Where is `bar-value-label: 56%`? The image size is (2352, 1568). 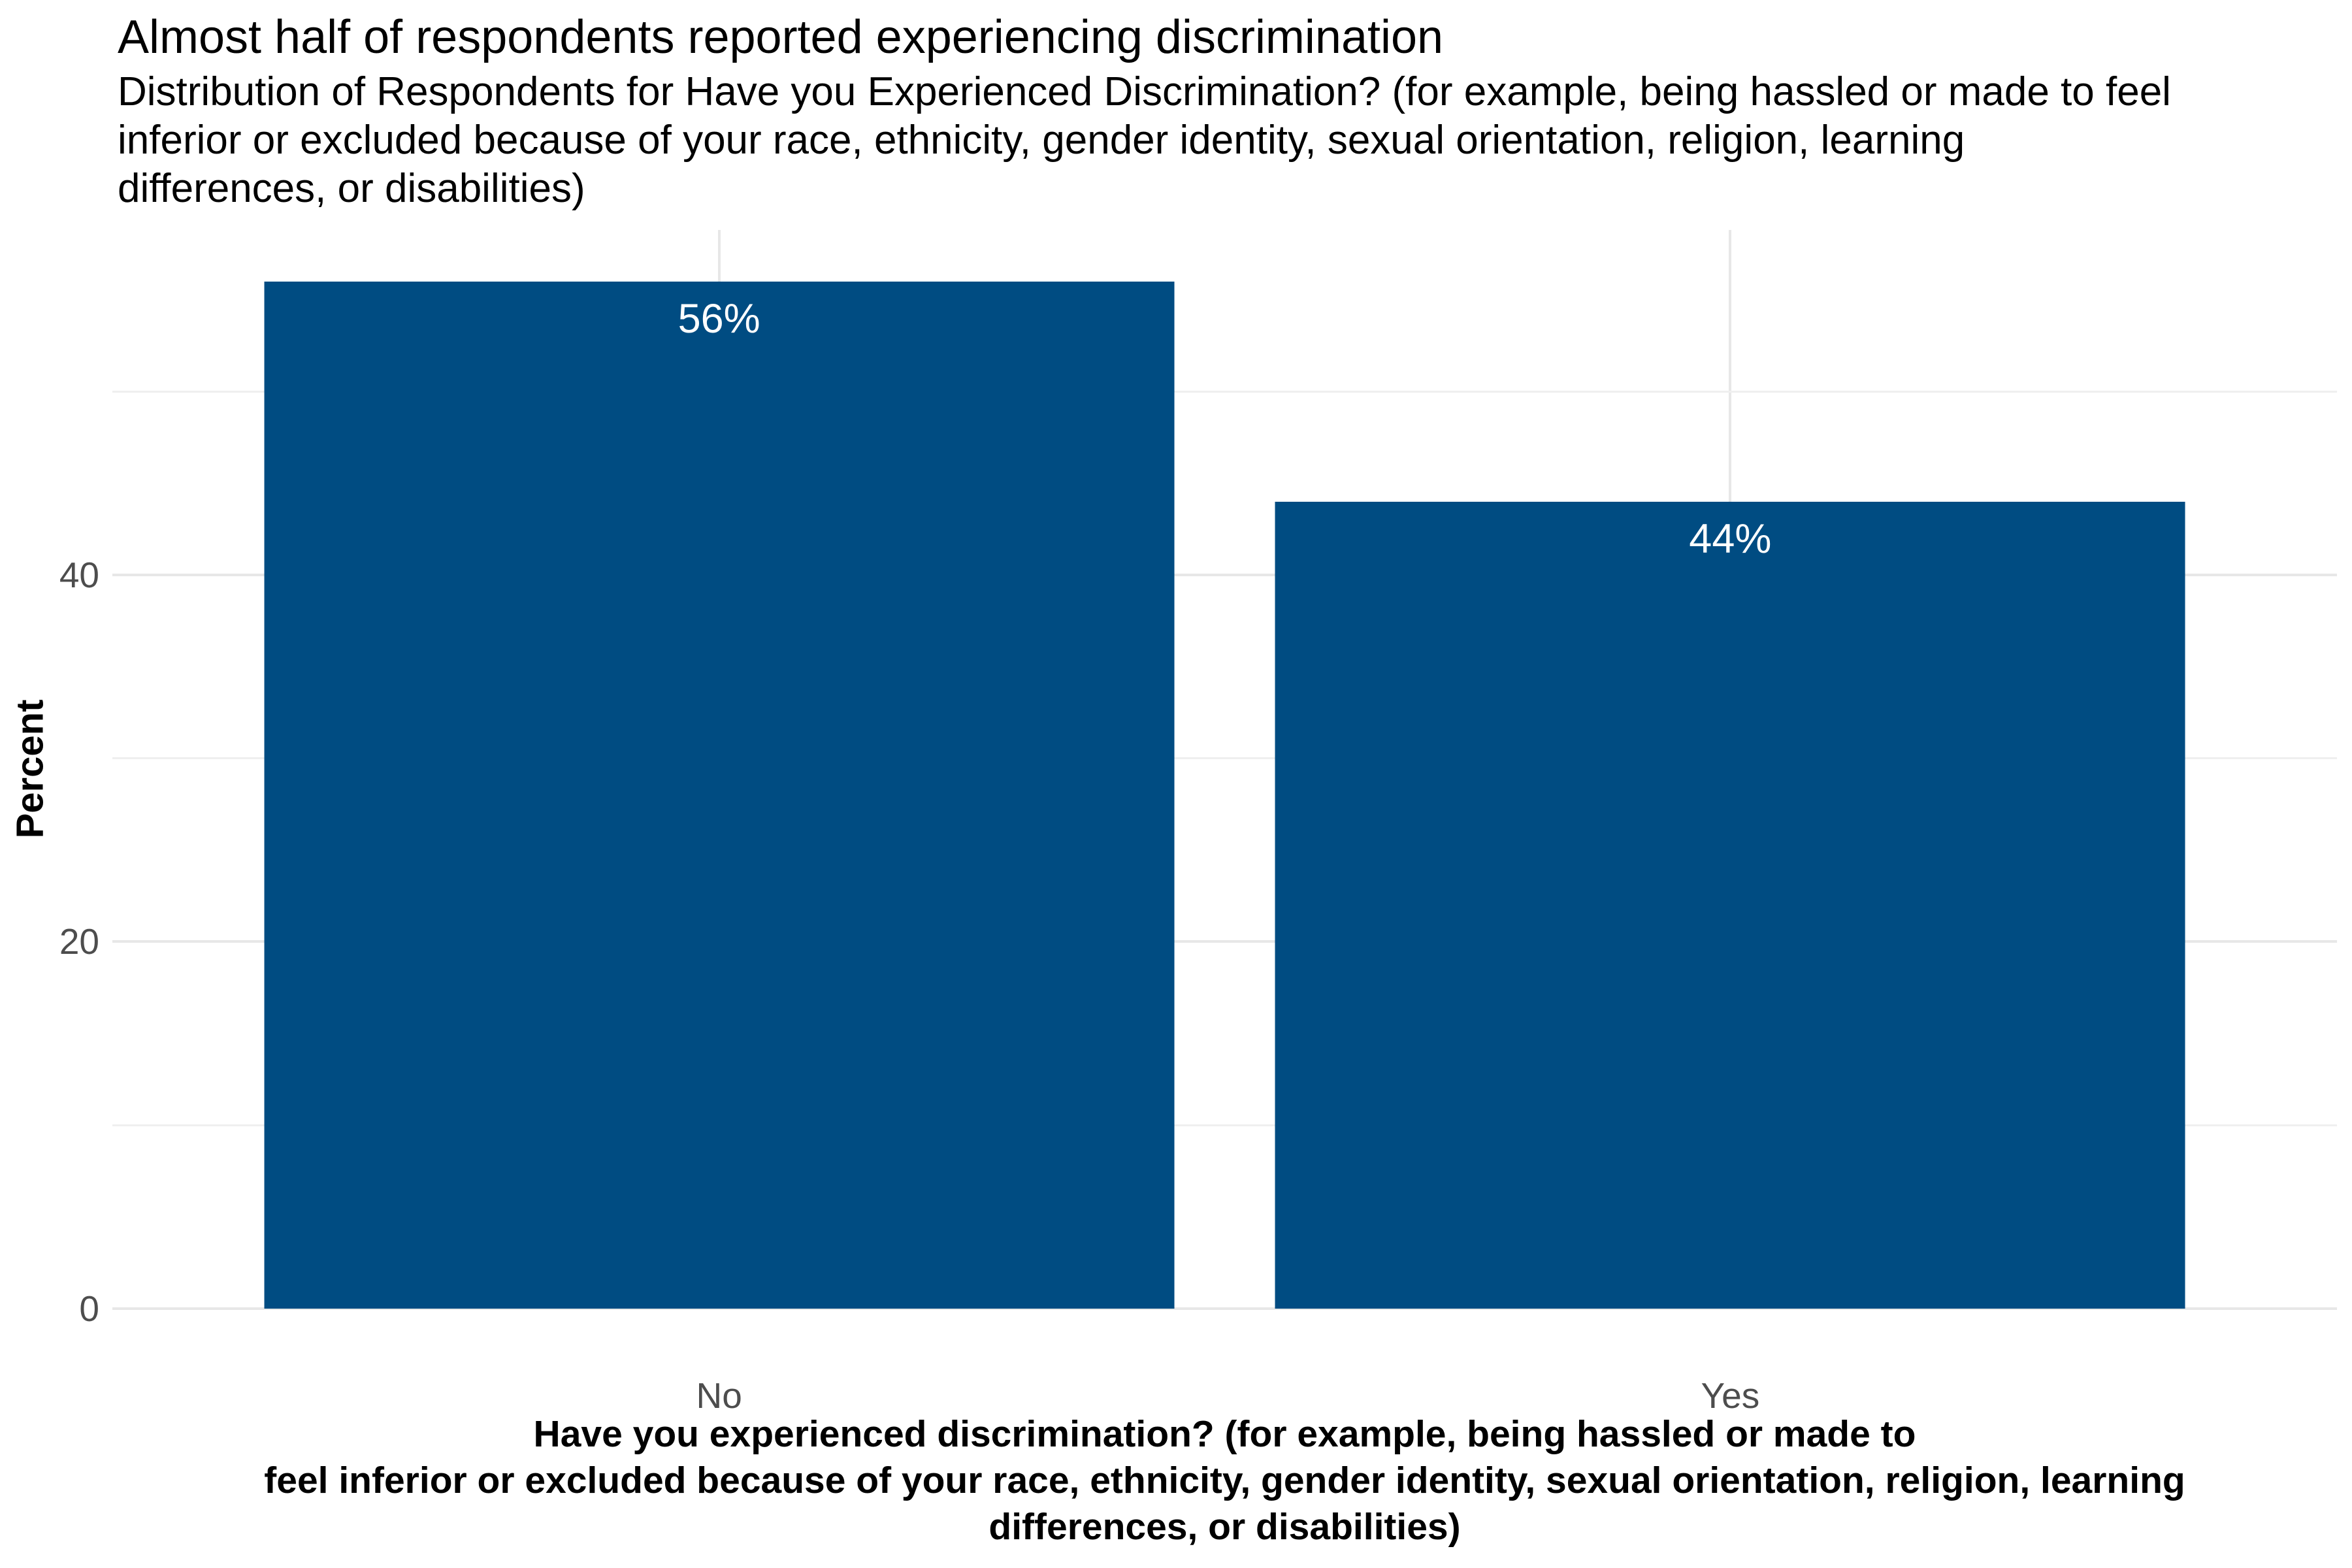
bar-value-label: 56% is located at coordinates (719, 318).